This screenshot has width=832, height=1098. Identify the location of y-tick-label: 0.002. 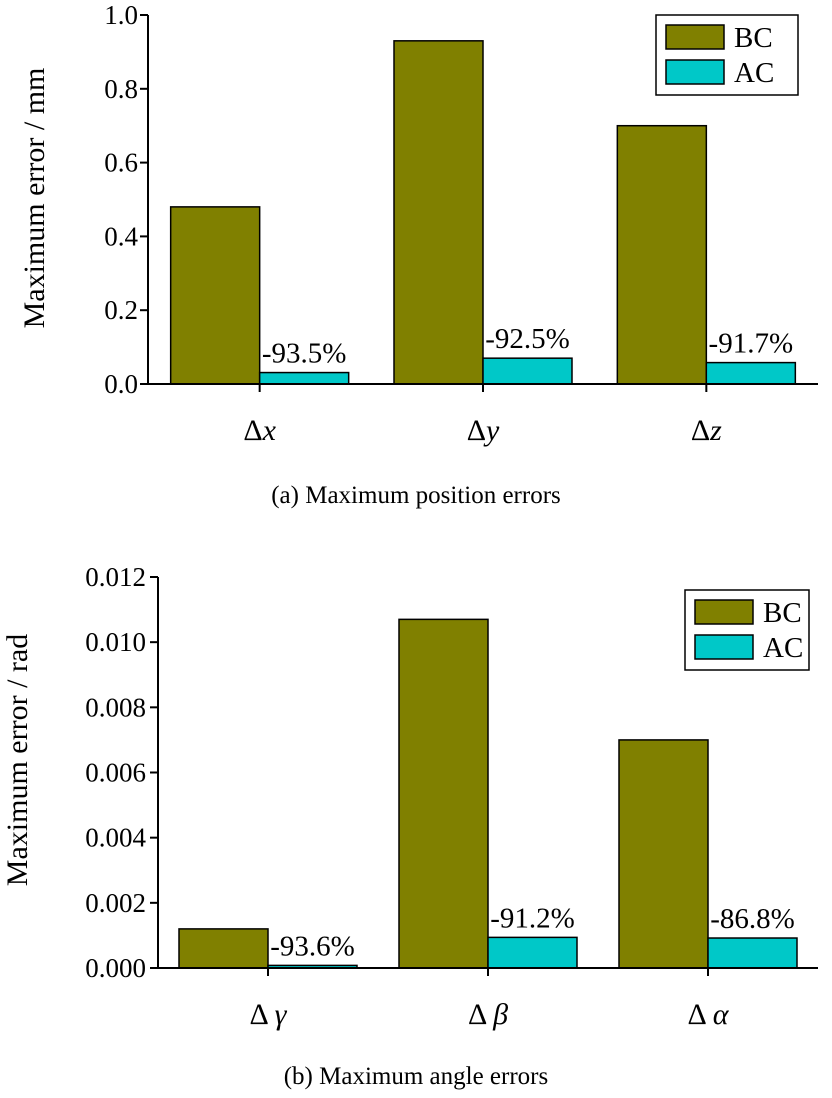
(115, 903).